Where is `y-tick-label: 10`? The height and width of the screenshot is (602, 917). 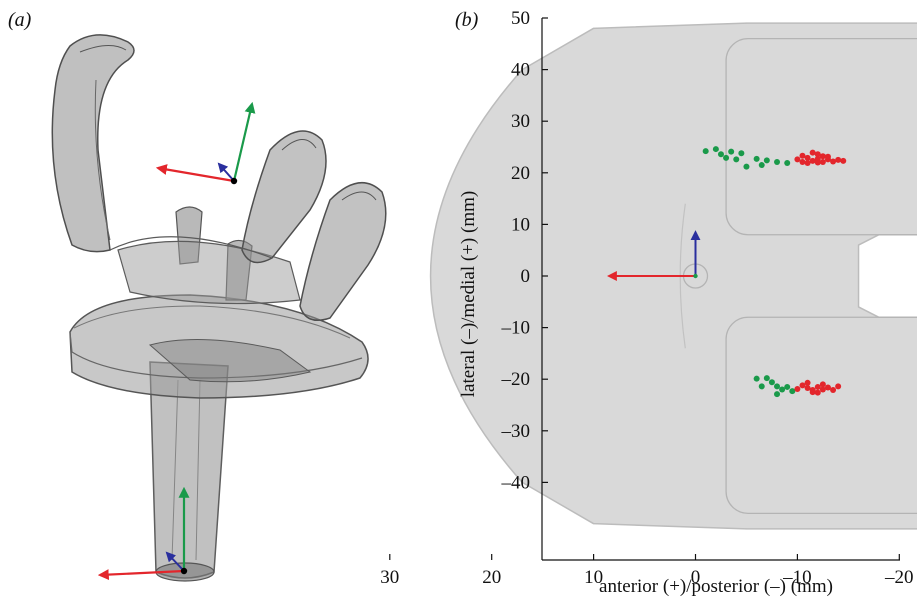 y-tick-label: 10 is located at coordinates (520, 224).